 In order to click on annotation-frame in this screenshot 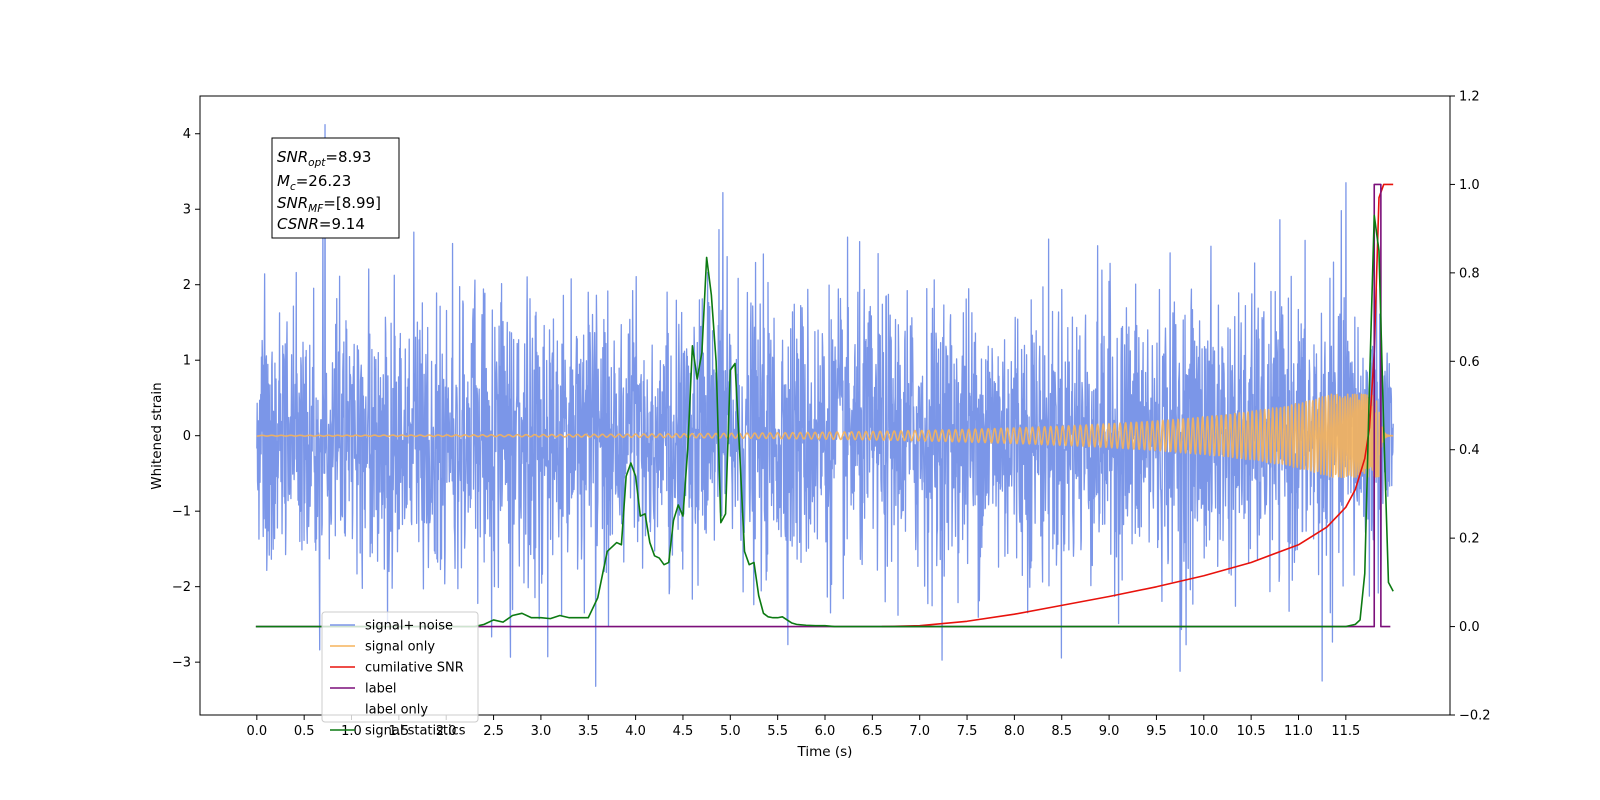, I will do `click(335, 188)`.